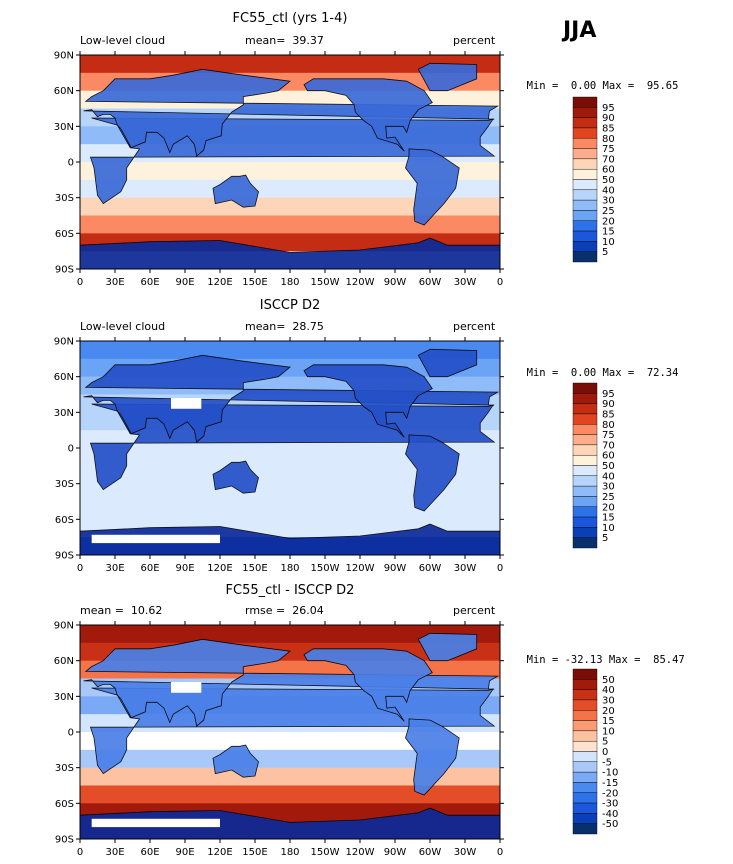 Image resolution: width=733 pixels, height=864 pixels. Describe the element at coordinates (605, 252) in the screenshot. I see `colorbar-label: 5` at that location.